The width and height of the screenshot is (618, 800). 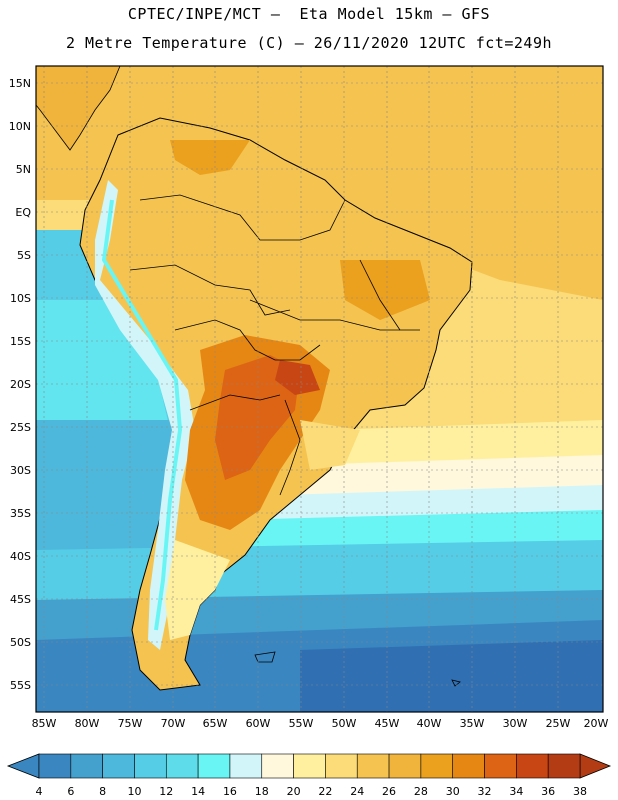 What do you see at coordinates (548, 791) in the screenshot?
I see `colorbar-label: 36` at bounding box center [548, 791].